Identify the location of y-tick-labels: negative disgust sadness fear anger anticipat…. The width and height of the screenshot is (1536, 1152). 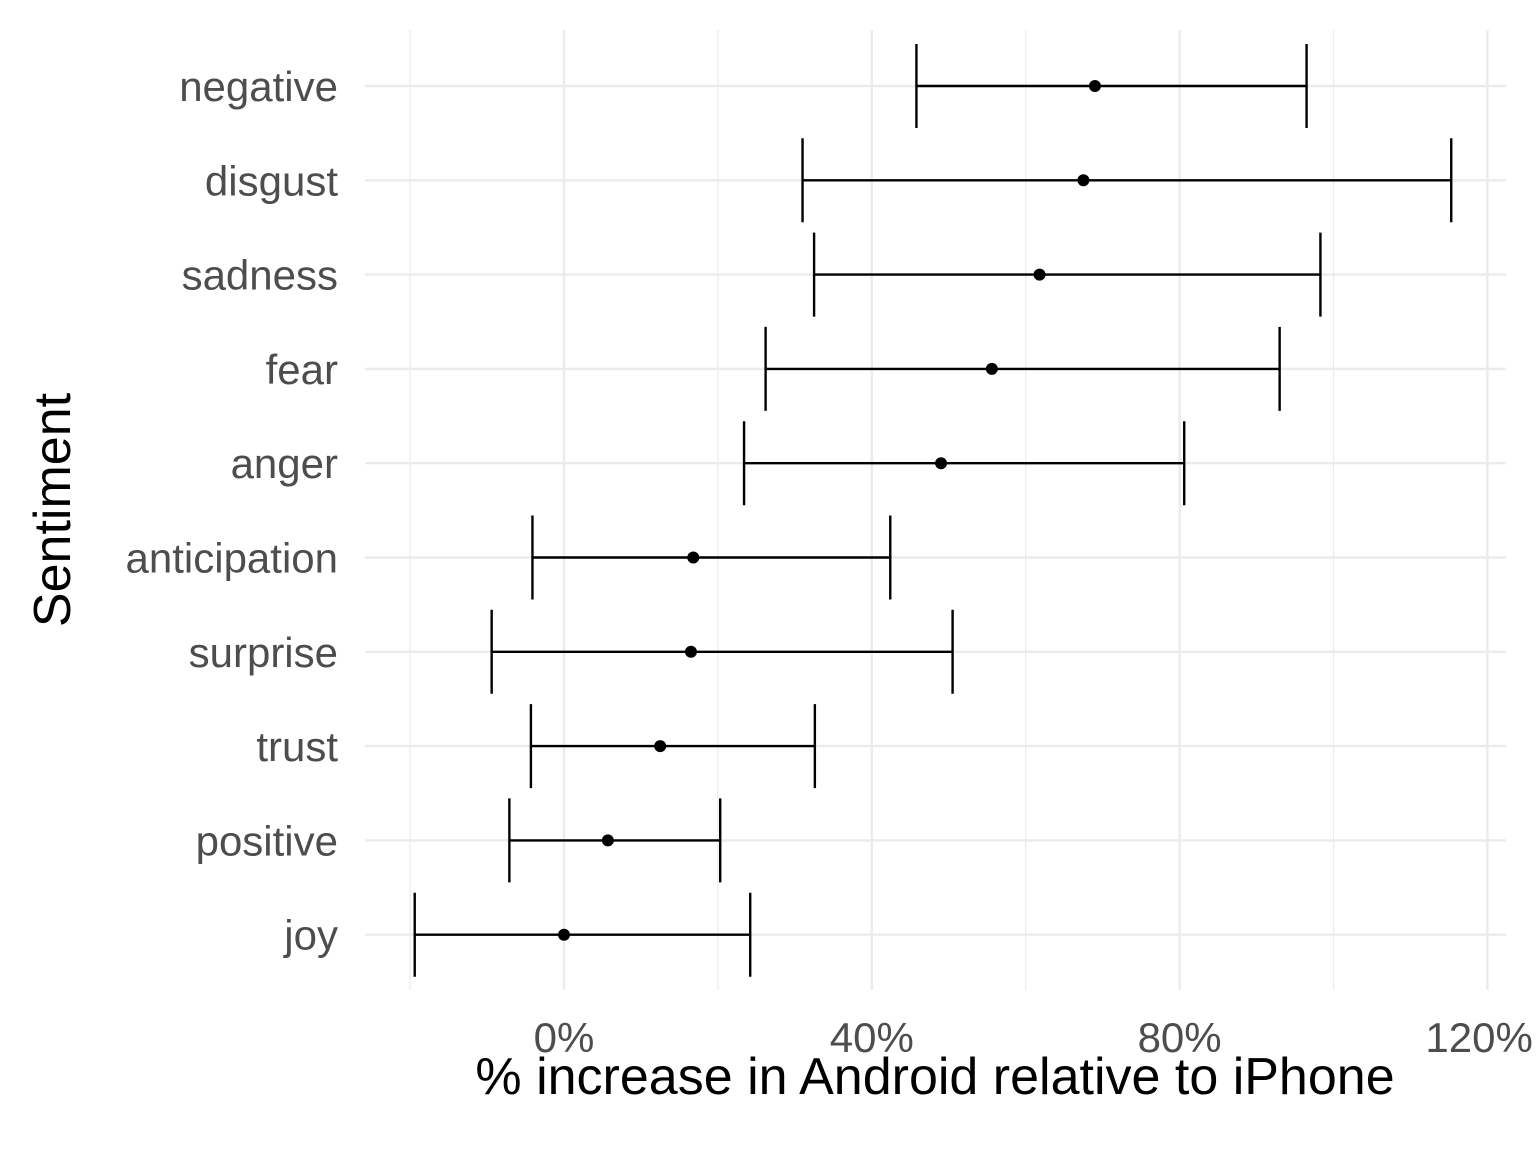
(232, 511).